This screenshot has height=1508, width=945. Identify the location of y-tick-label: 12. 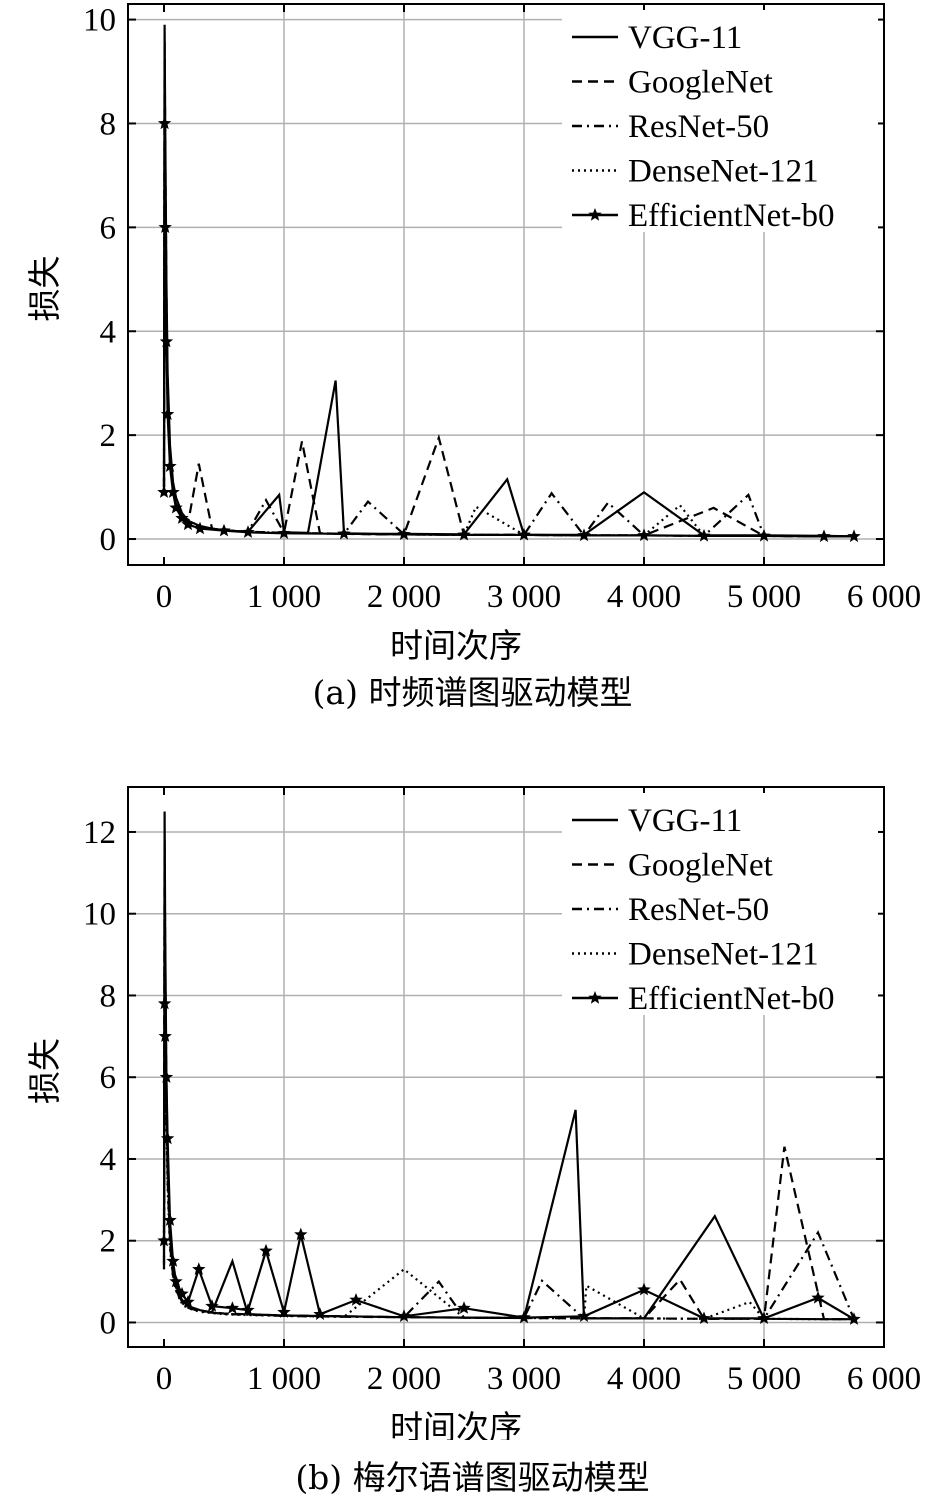
(99, 833).